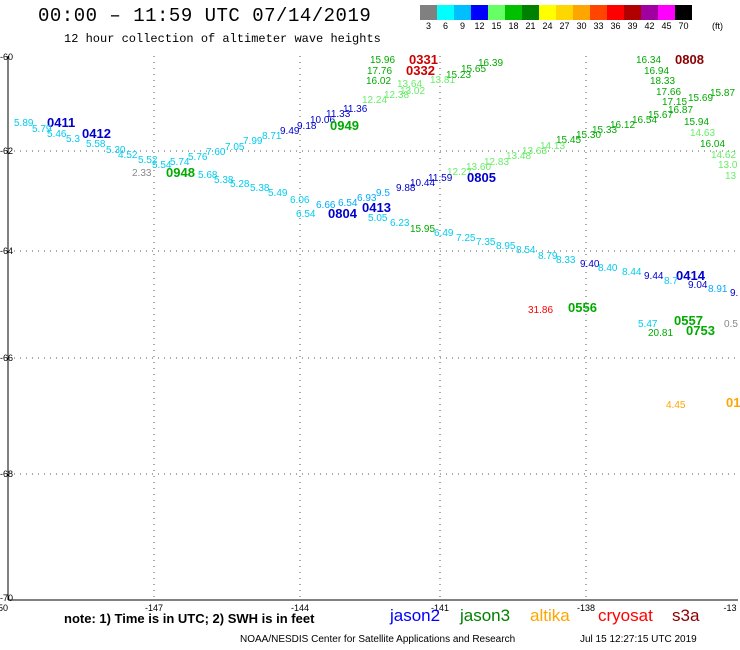  What do you see at coordinates (6, 151) in the screenshot?
I see `y-tick-label: -62` at bounding box center [6, 151].